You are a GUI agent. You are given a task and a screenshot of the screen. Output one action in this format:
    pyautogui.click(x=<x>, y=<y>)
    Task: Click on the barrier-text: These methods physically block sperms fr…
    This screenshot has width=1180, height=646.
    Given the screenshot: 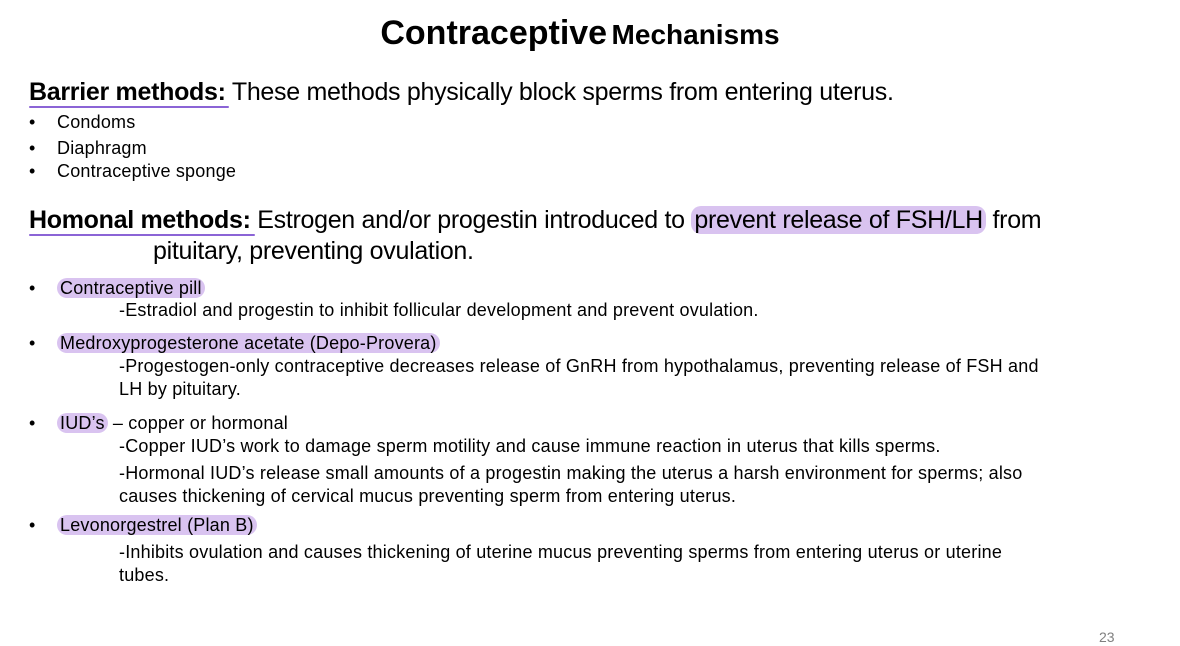 What is the action you would take?
    pyautogui.click(x=562, y=92)
    